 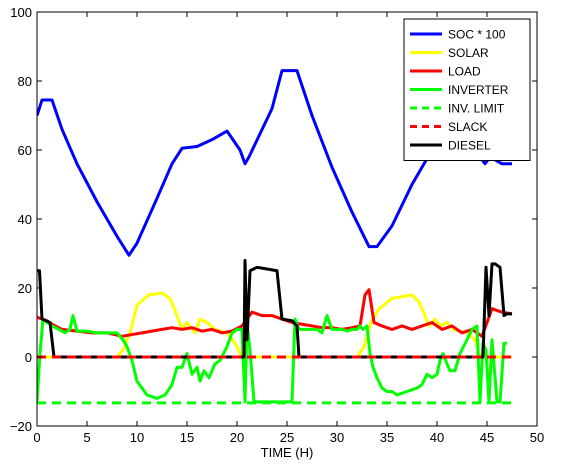 I want to click on x-tick-label: 35, so click(x=387, y=437).